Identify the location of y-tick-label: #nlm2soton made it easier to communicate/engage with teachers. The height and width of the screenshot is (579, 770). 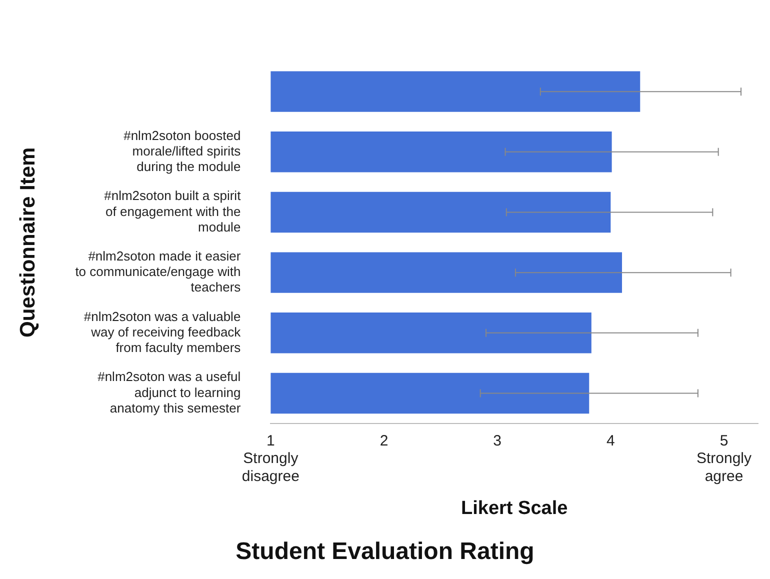
(158, 271).